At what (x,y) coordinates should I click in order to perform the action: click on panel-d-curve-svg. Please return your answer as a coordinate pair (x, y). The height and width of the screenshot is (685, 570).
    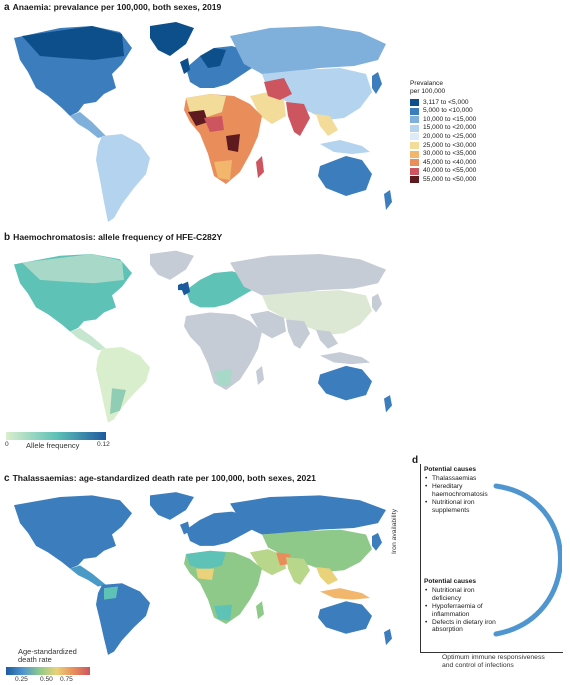
    Looking at the image, I should click on (527, 560).